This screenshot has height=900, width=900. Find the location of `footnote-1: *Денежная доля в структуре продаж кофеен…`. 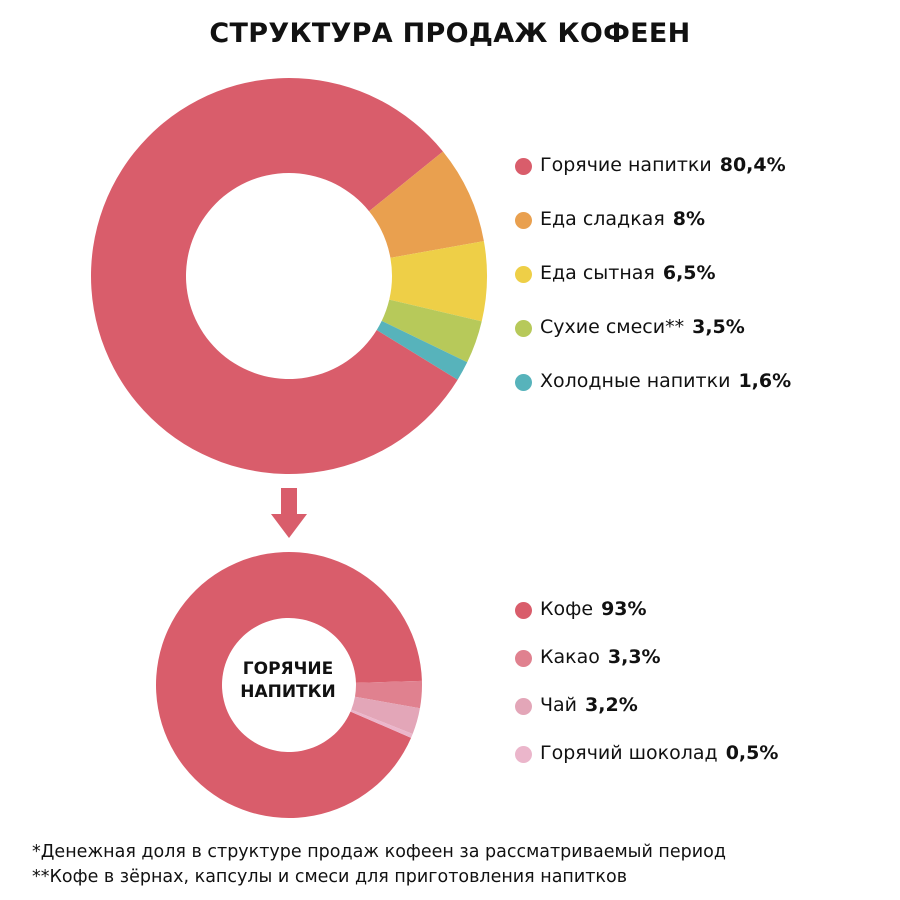

footnote-1: *Денежная доля в структуре продаж кофеен… is located at coordinates (379, 852).